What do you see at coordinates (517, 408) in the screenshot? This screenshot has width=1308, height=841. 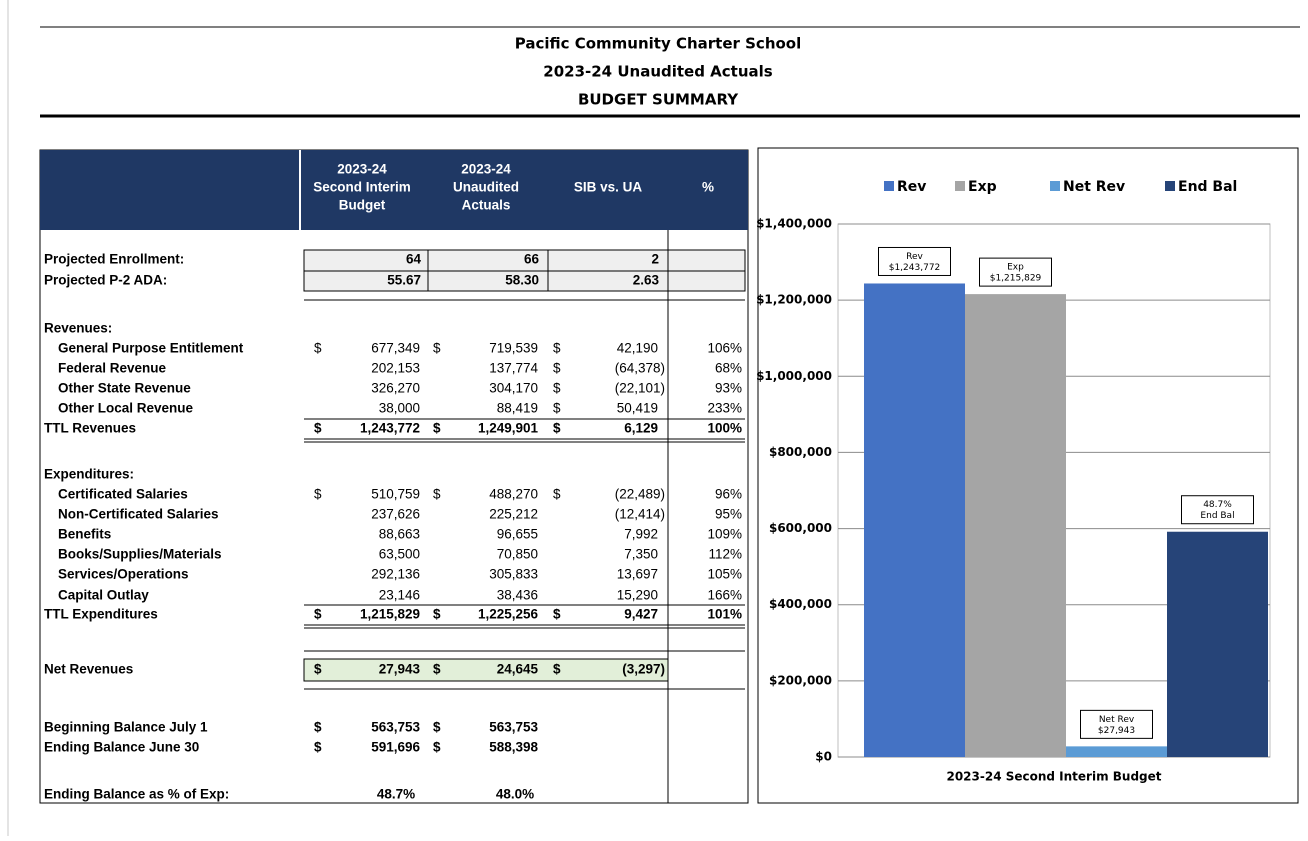 I see `cell: 88,419` at bounding box center [517, 408].